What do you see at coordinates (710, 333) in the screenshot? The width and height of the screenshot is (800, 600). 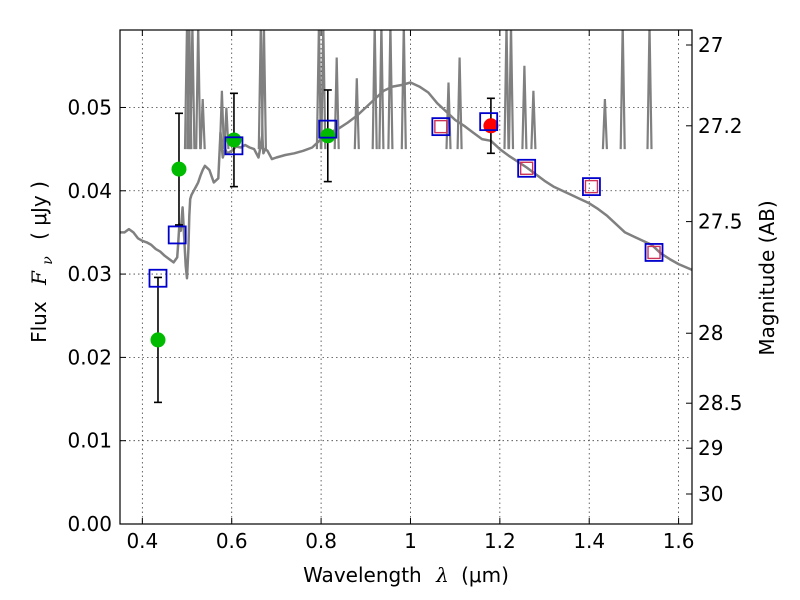 I see `y2-tick-label: 28` at bounding box center [710, 333].